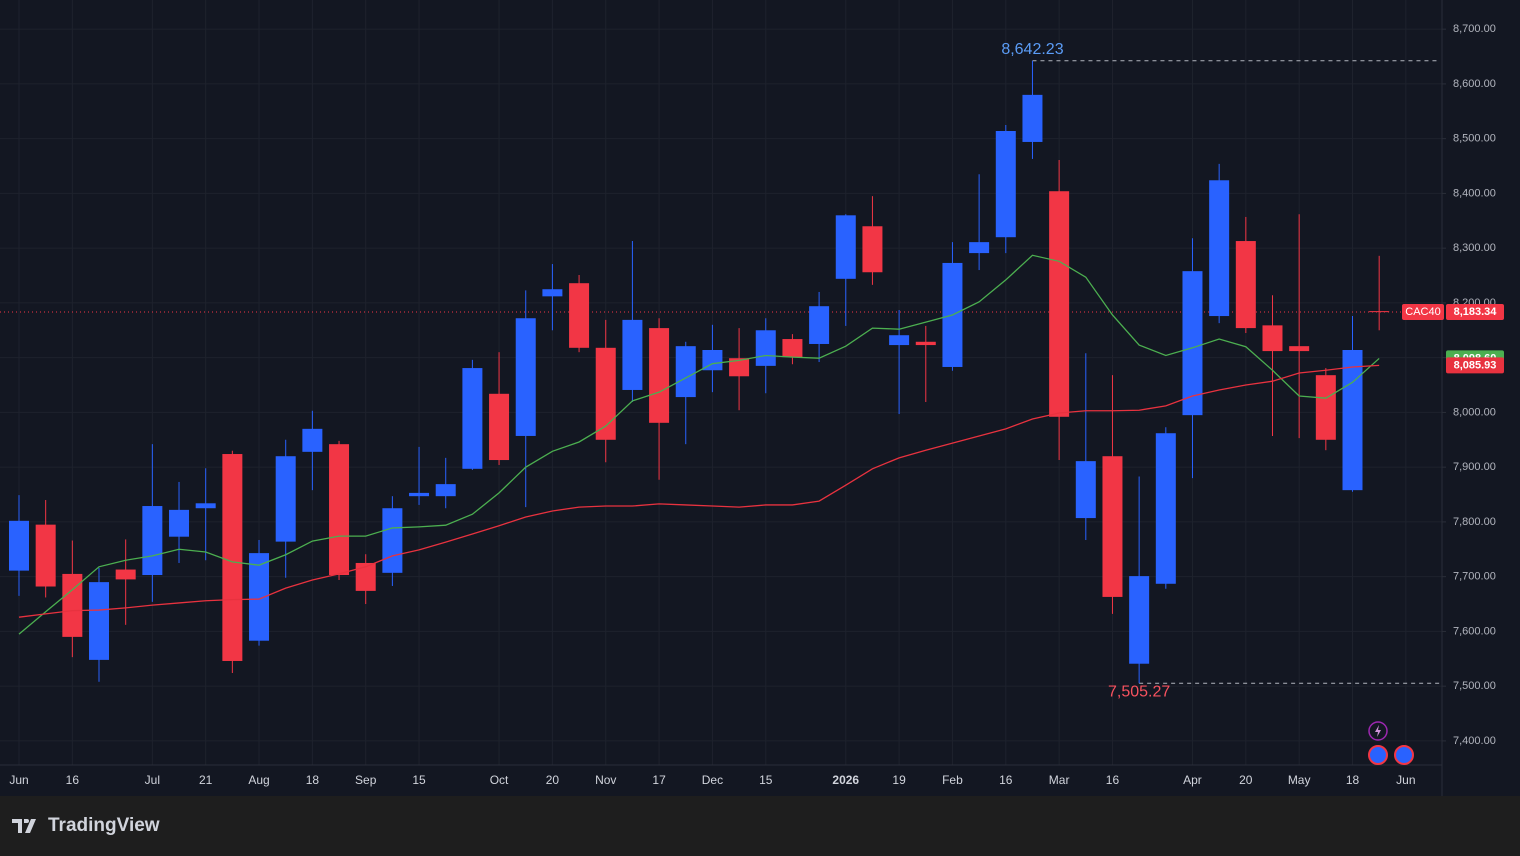  What do you see at coordinates (1474, 248) in the screenshot?
I see `y-tick-label: 8,300.00` at bounding box center [1474, 248].